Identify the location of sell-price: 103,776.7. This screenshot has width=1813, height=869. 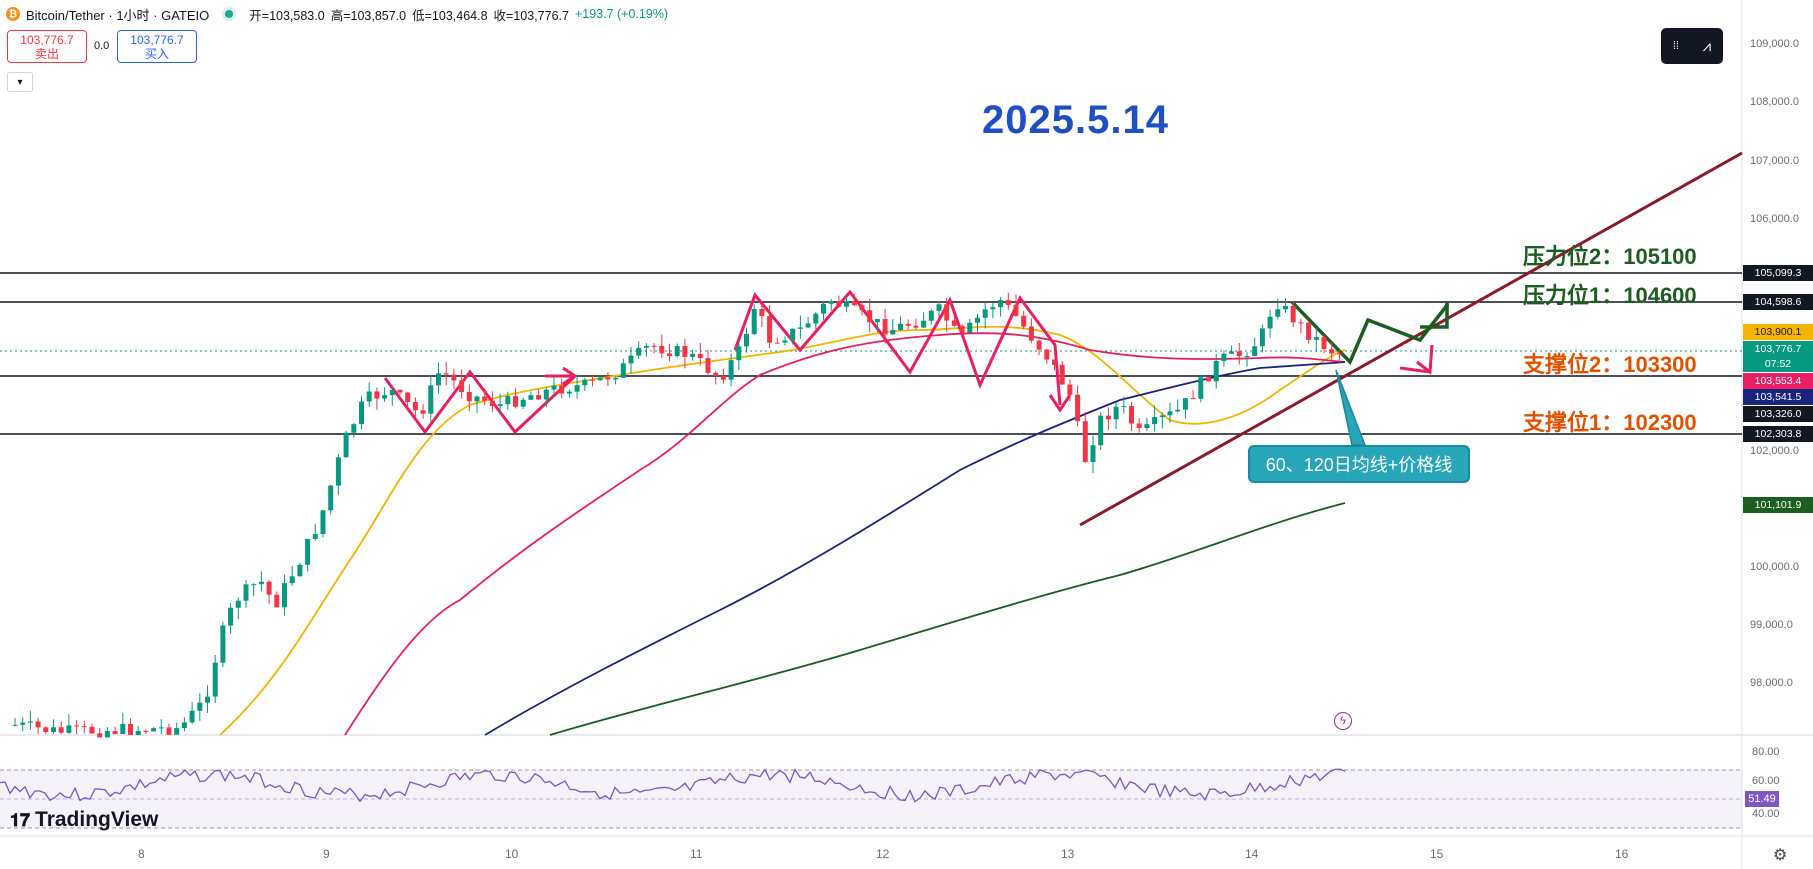
(47, 39).